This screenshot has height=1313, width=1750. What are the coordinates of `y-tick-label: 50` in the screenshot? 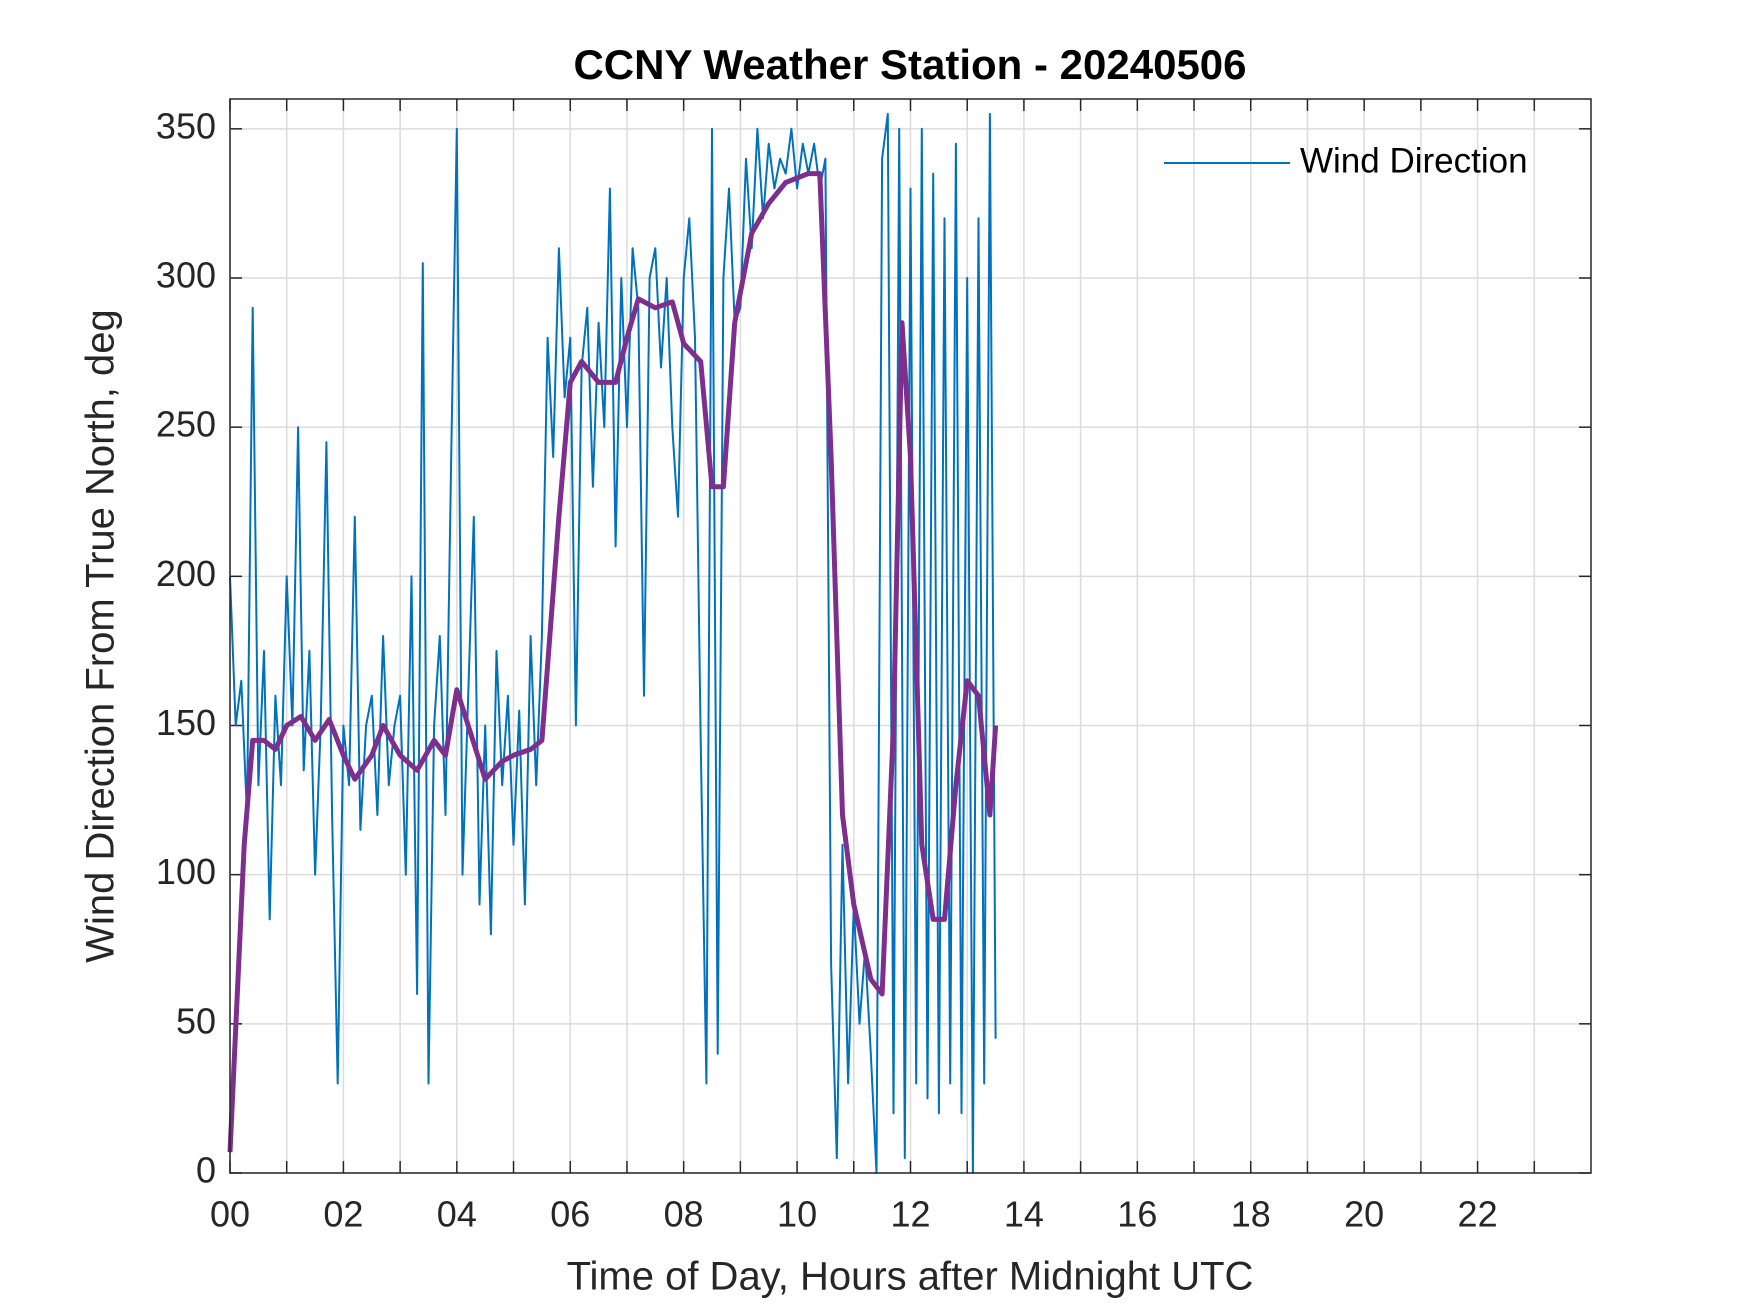 It's located at (196, 1020).